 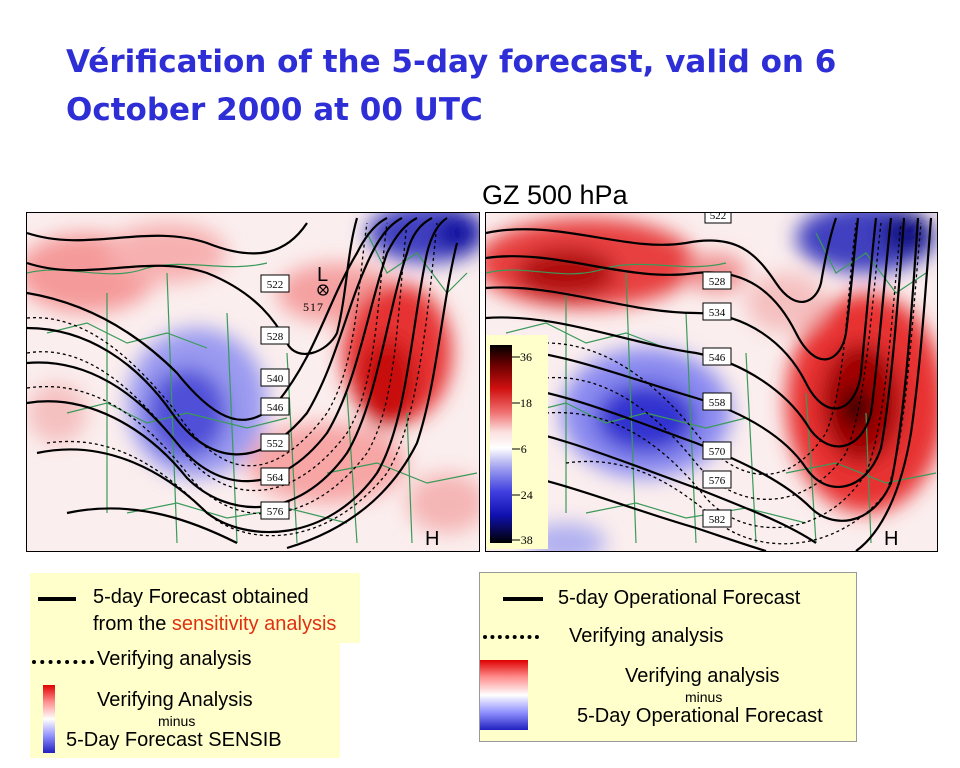 What do you see at coordinates (523, 540) in the screenshot?
I see `scale-tick-label: −38` at bounding box center [523, 540].